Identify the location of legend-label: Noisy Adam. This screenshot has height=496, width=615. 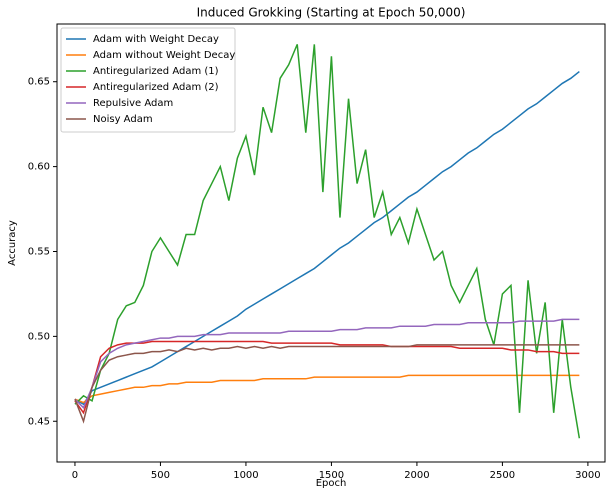
(123, 119).